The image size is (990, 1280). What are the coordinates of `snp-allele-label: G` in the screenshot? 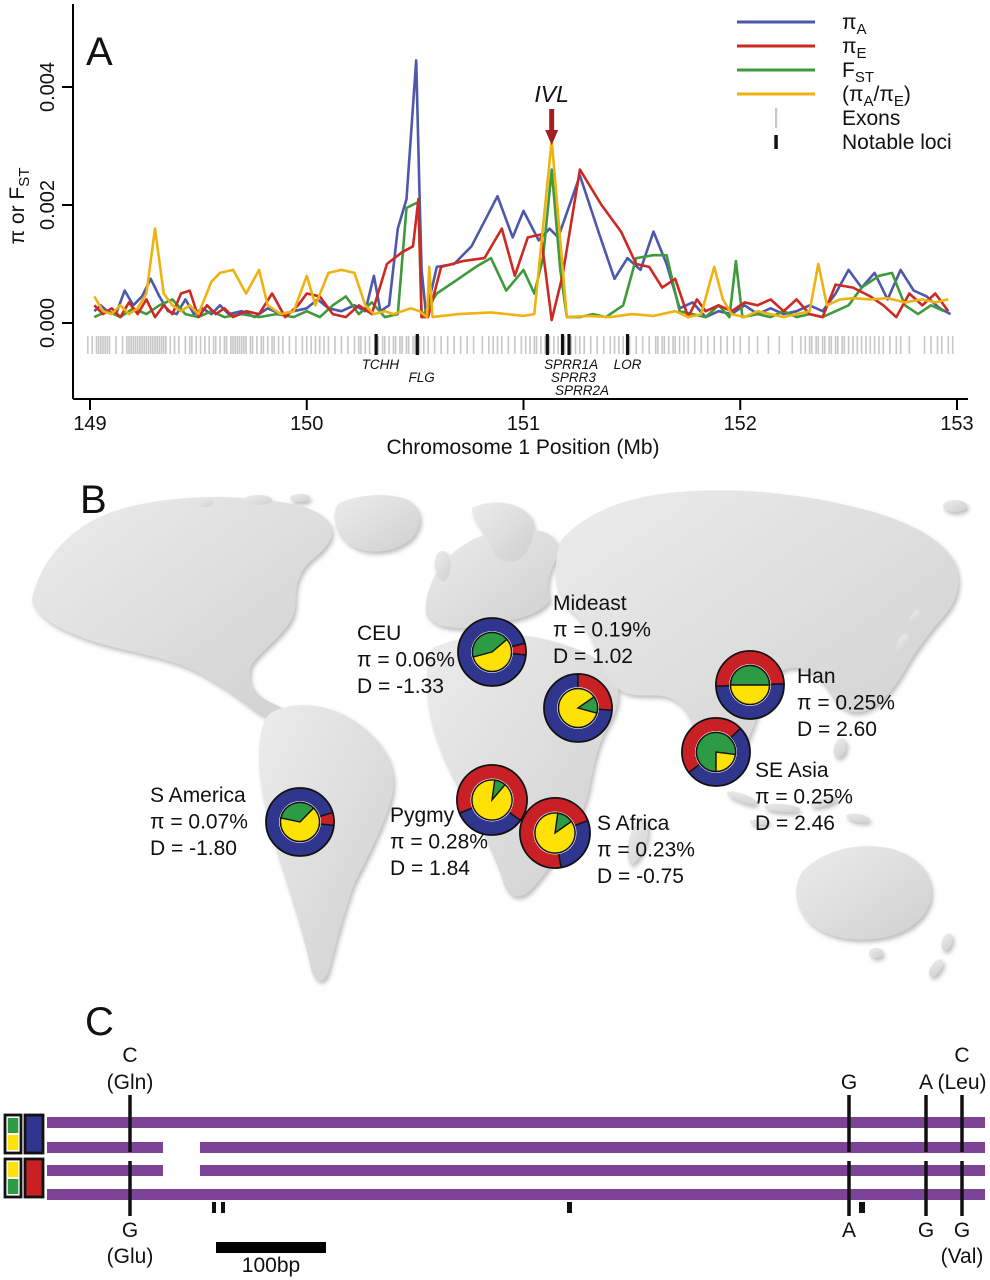 It's located at (849, 1082).